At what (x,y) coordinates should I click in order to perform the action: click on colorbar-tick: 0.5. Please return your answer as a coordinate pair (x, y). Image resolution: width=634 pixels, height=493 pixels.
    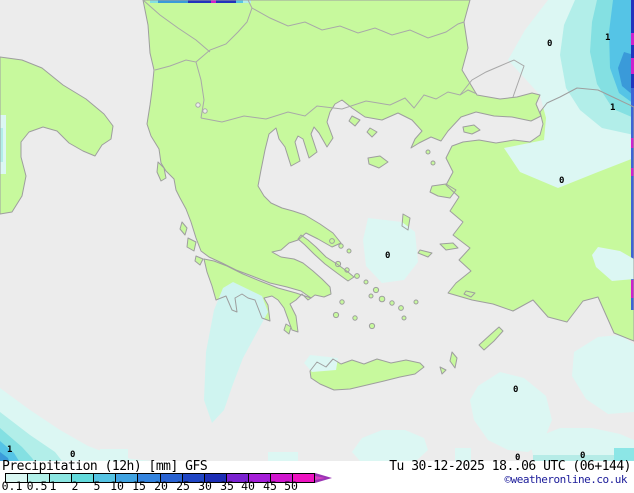
    Looking at the image, I should click on (37, 486).